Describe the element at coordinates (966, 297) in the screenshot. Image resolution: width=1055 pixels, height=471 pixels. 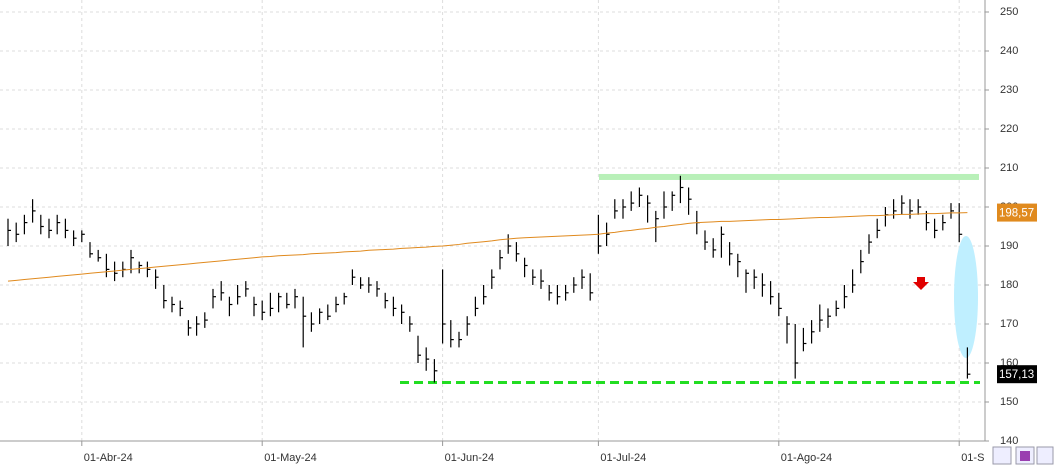
I see `highlight-ellipse` at that location.